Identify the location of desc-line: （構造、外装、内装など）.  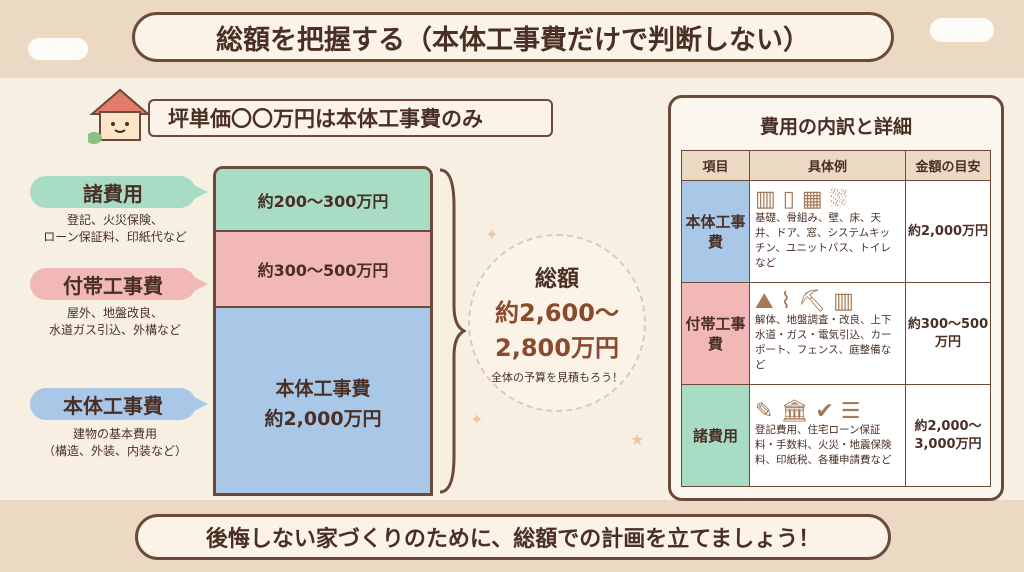
(114, 451).